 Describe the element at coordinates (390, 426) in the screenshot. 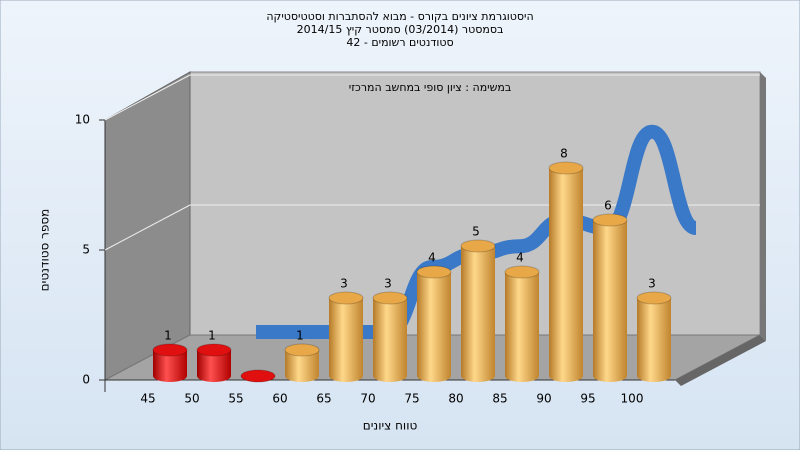

I see `x-axis-label: טווח ציונים` at that location.